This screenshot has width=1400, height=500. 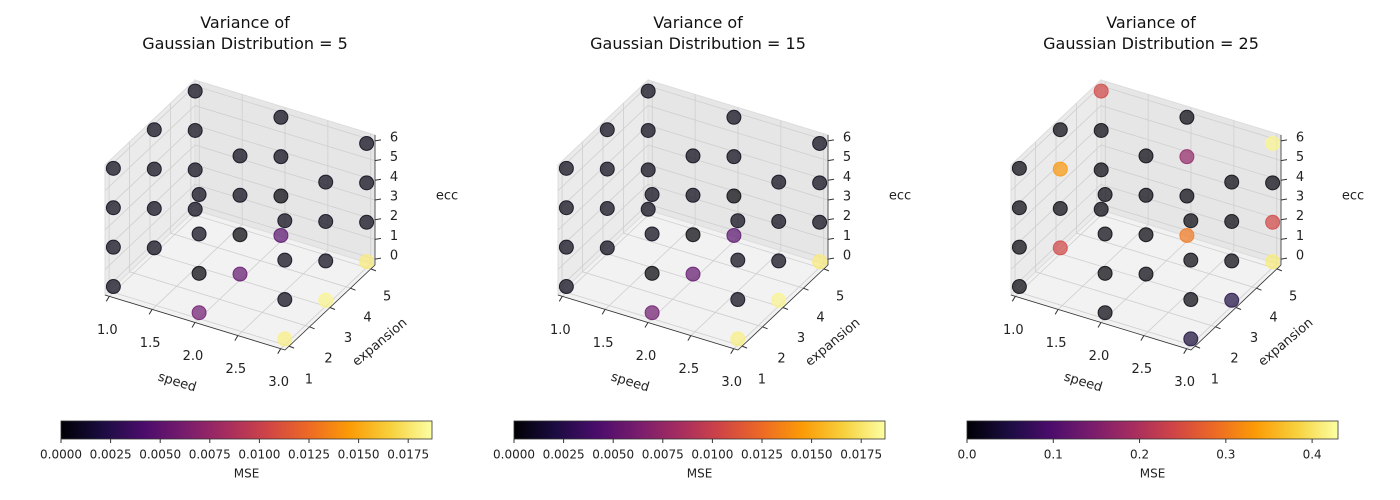 I want to click on y-tick-label: 4, so click(x=820, y=317).